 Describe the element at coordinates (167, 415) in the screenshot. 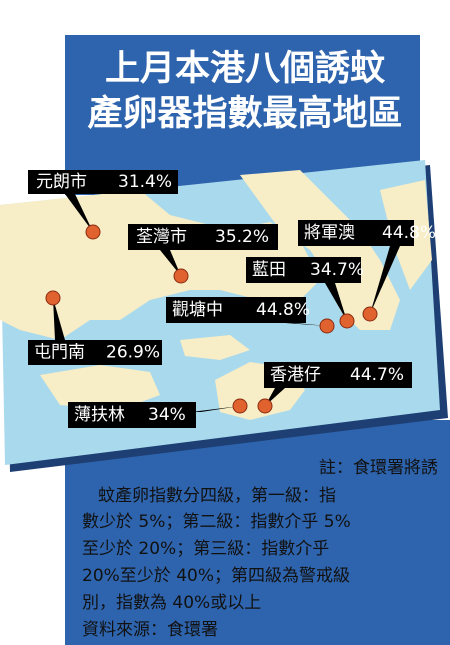

I see `location-value: 34%` at that location.